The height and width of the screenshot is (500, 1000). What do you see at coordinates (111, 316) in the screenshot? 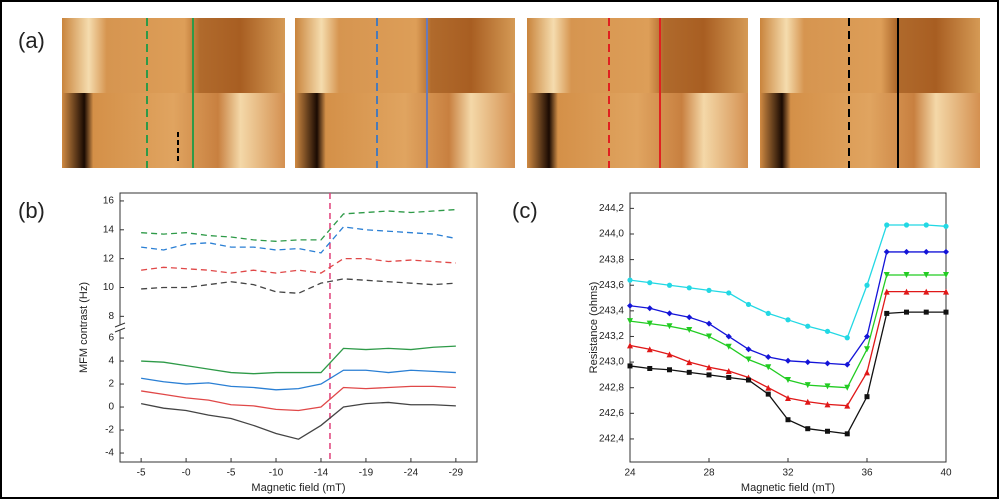
I see `y-tick-label: 8` at bounding box center [111, 316].